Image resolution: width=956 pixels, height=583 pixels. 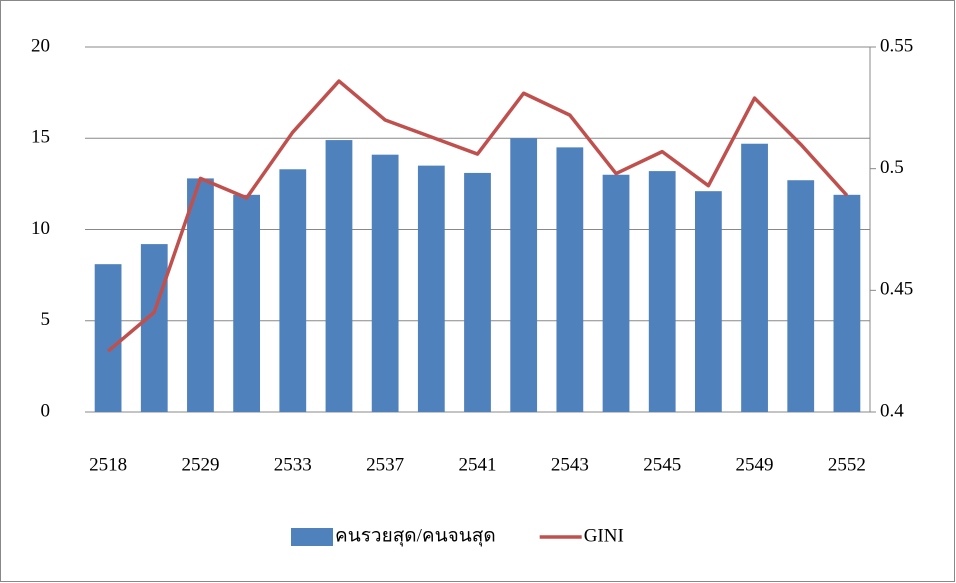 I want to click on x-tick-label: 2518, so click(x=108, y=464).